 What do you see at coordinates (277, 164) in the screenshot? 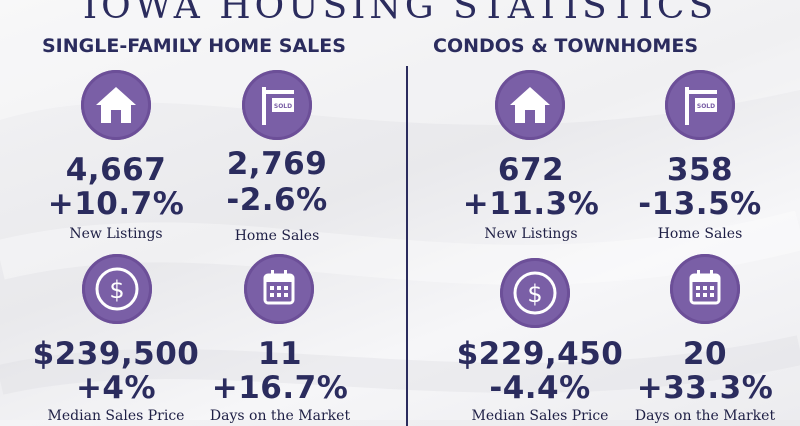
I see `stat-value: 2,769` at bounding box center [277, 164].